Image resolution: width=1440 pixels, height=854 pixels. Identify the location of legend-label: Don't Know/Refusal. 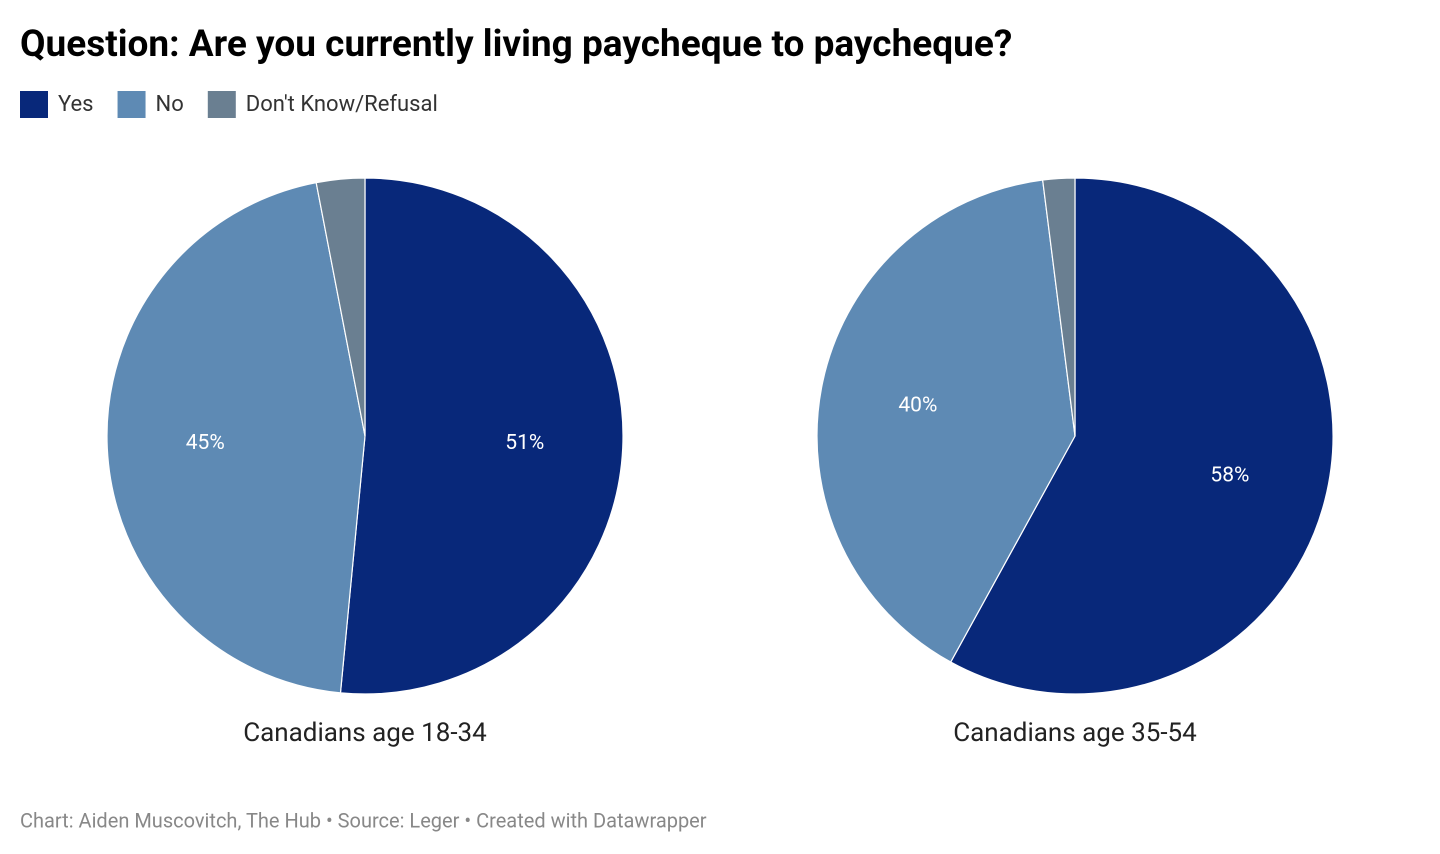
(342, 104).